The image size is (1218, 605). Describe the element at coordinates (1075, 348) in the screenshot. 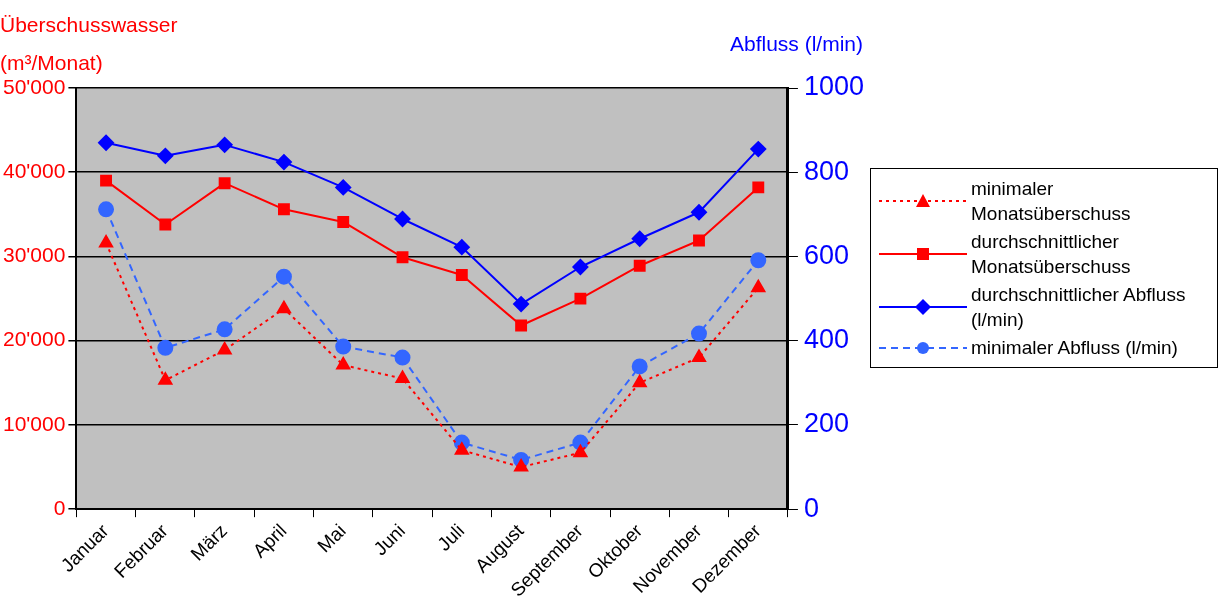

I see `legend-label: minimaler Abfluss (l/min)` at that location.